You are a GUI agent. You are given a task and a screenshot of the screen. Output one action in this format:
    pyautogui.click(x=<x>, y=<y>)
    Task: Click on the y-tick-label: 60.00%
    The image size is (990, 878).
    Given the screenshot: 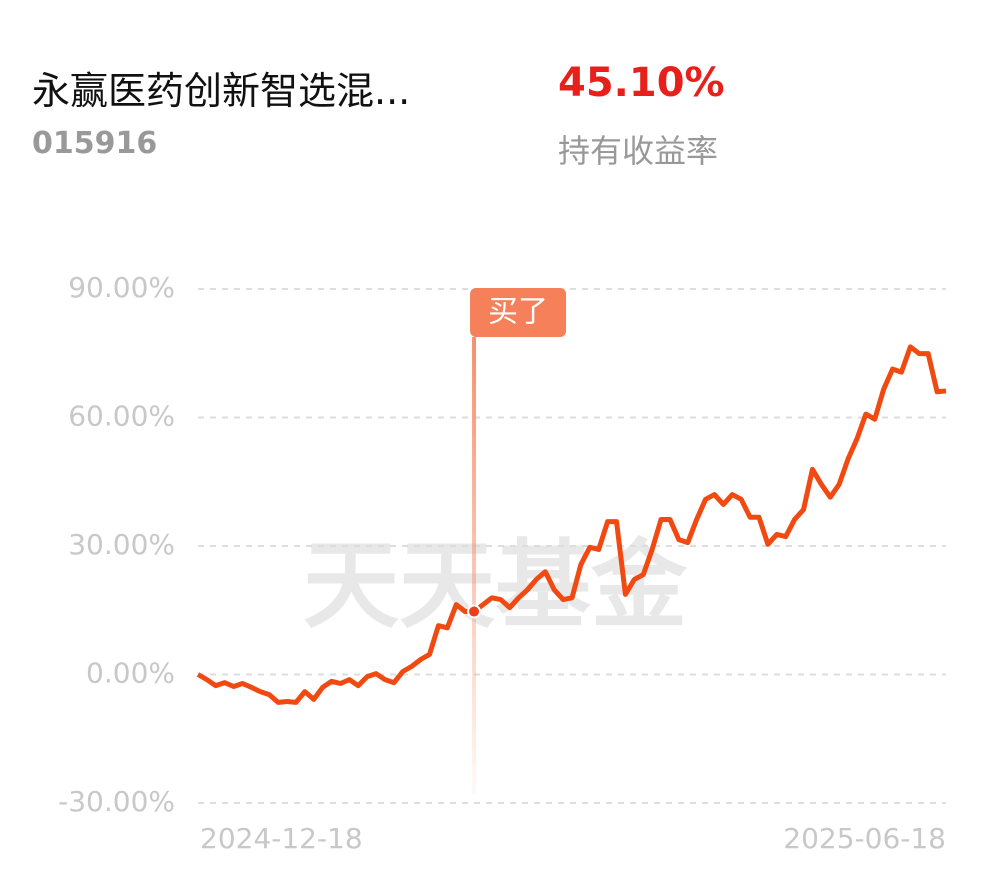 What is the action you would take?
    pyautogui.click(x=121, y=416)
    